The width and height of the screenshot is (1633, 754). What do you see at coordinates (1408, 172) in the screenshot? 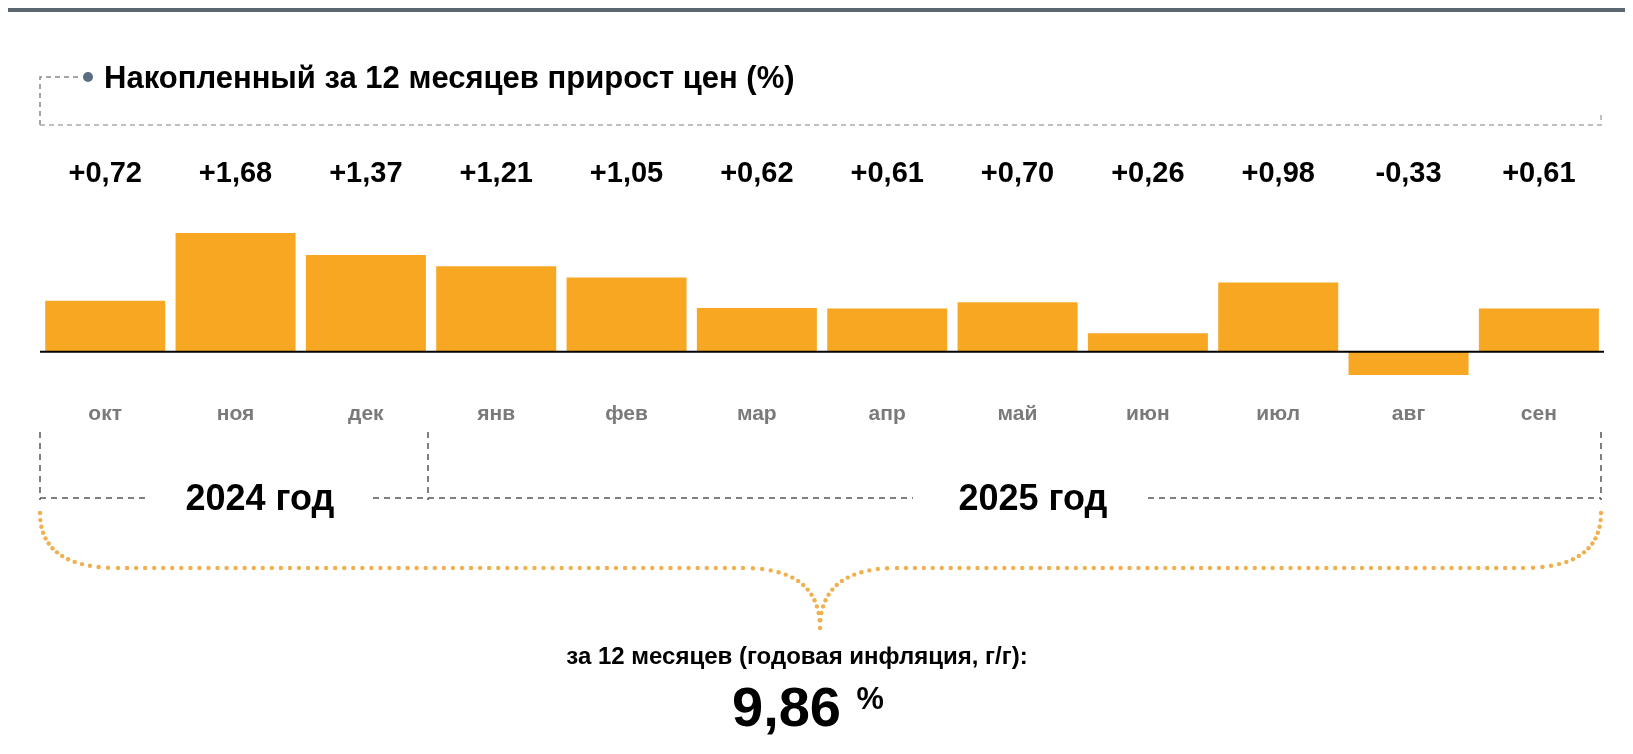
I see `data-label: -0,33` at bounding box center [1408, 172].